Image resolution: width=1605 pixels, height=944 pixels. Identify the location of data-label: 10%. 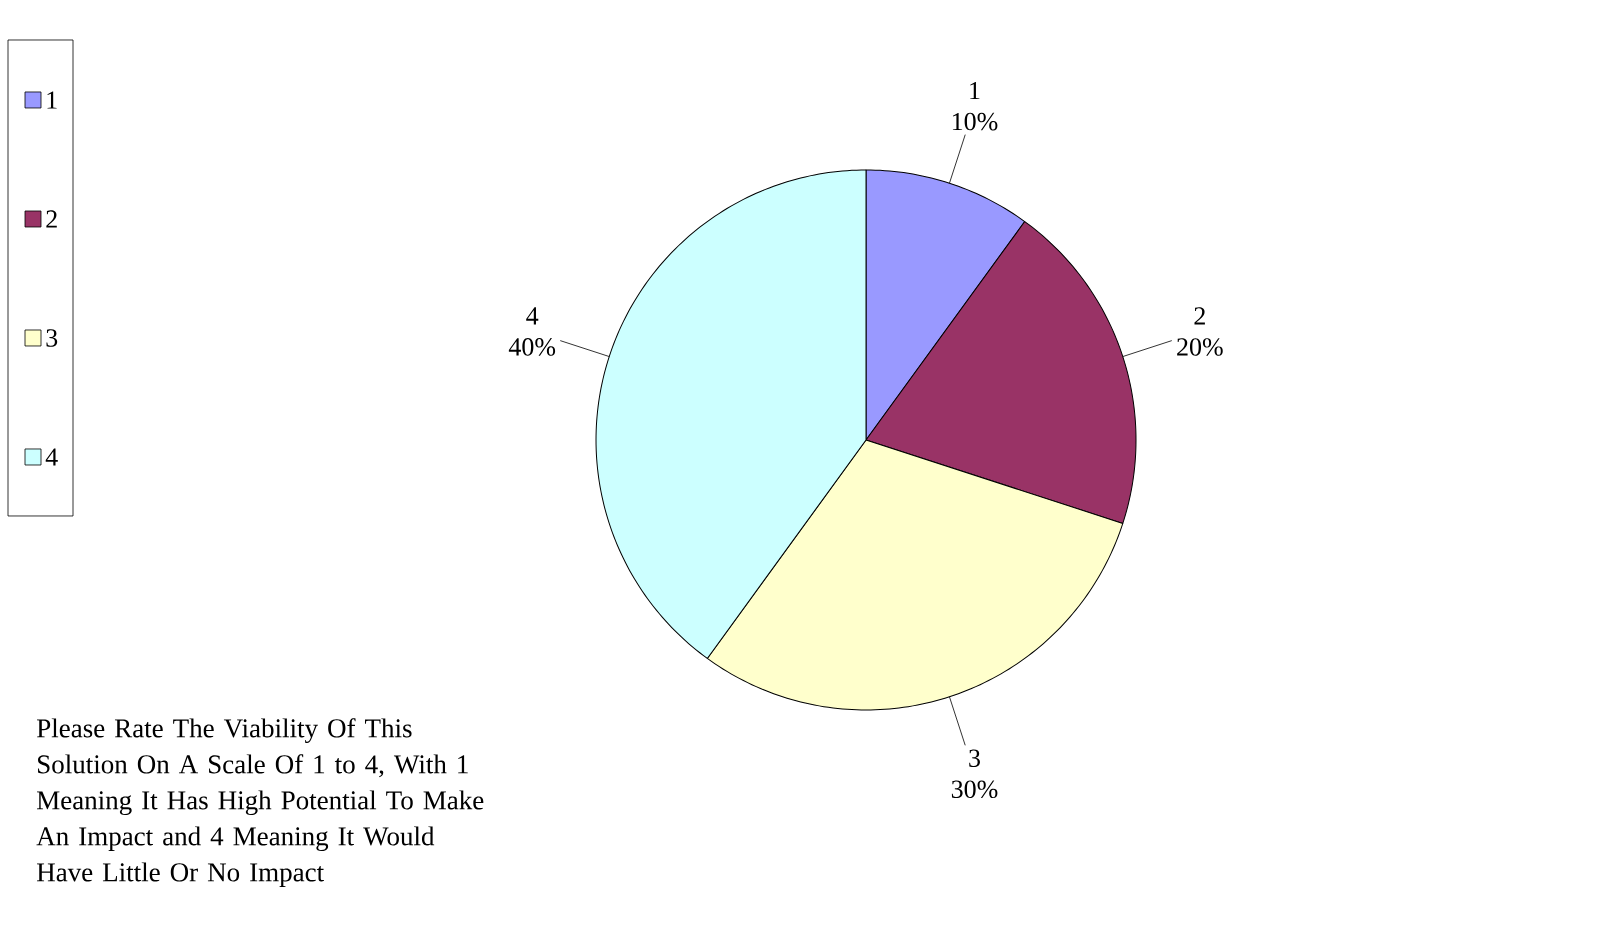
(975, 121).